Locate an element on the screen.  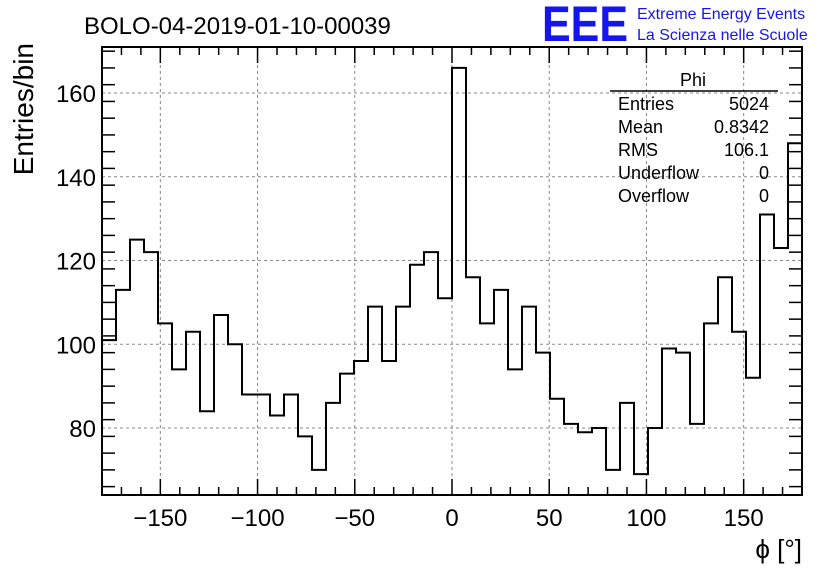
chart-title: BOLO-04-2019-01-10-00039 is located at coordinates (237, 26).